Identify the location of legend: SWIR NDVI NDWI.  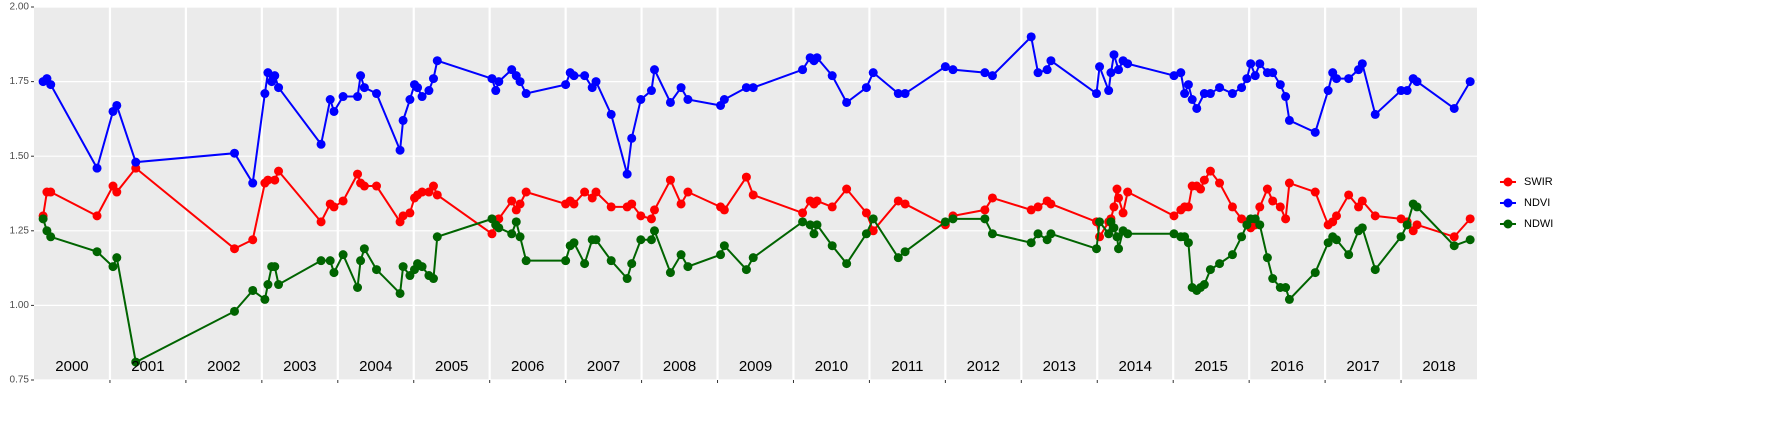
(1526, 203).